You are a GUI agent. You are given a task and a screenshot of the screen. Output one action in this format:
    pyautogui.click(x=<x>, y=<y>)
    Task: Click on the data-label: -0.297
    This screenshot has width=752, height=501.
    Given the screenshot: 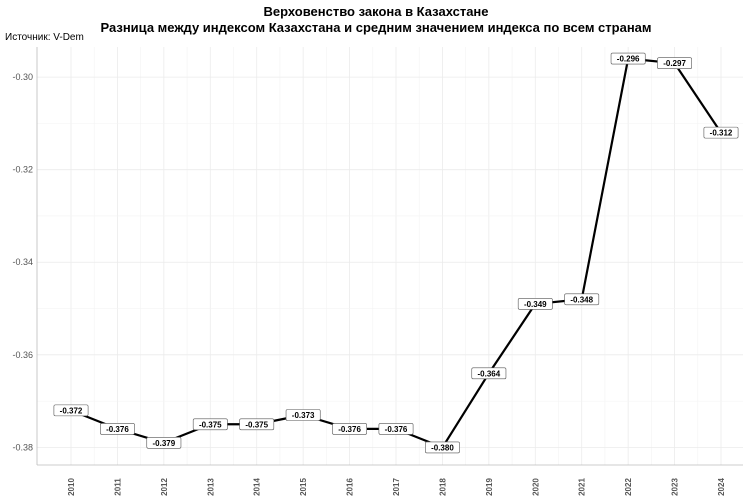 What is the action you would take?
    pyautogui.click(x=674, y=63)
    